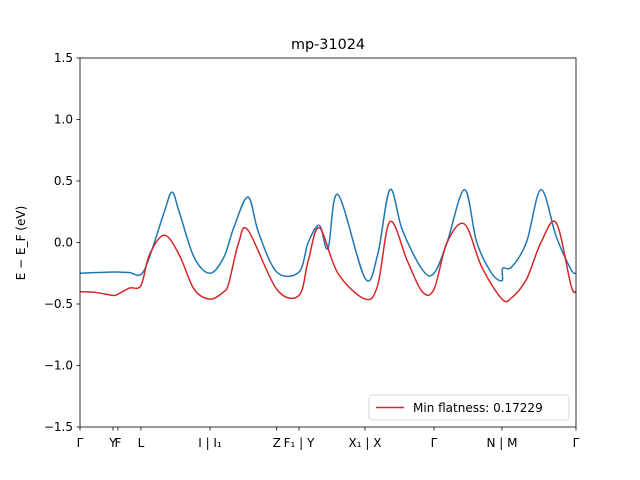 Image resolution: width=640 pixels, height=480 pixels. What do you see at coordinates (478, 408) in the screenshot?
I see `legend-label: Min flatness: 0.17229` at bounding box center [478, 408].